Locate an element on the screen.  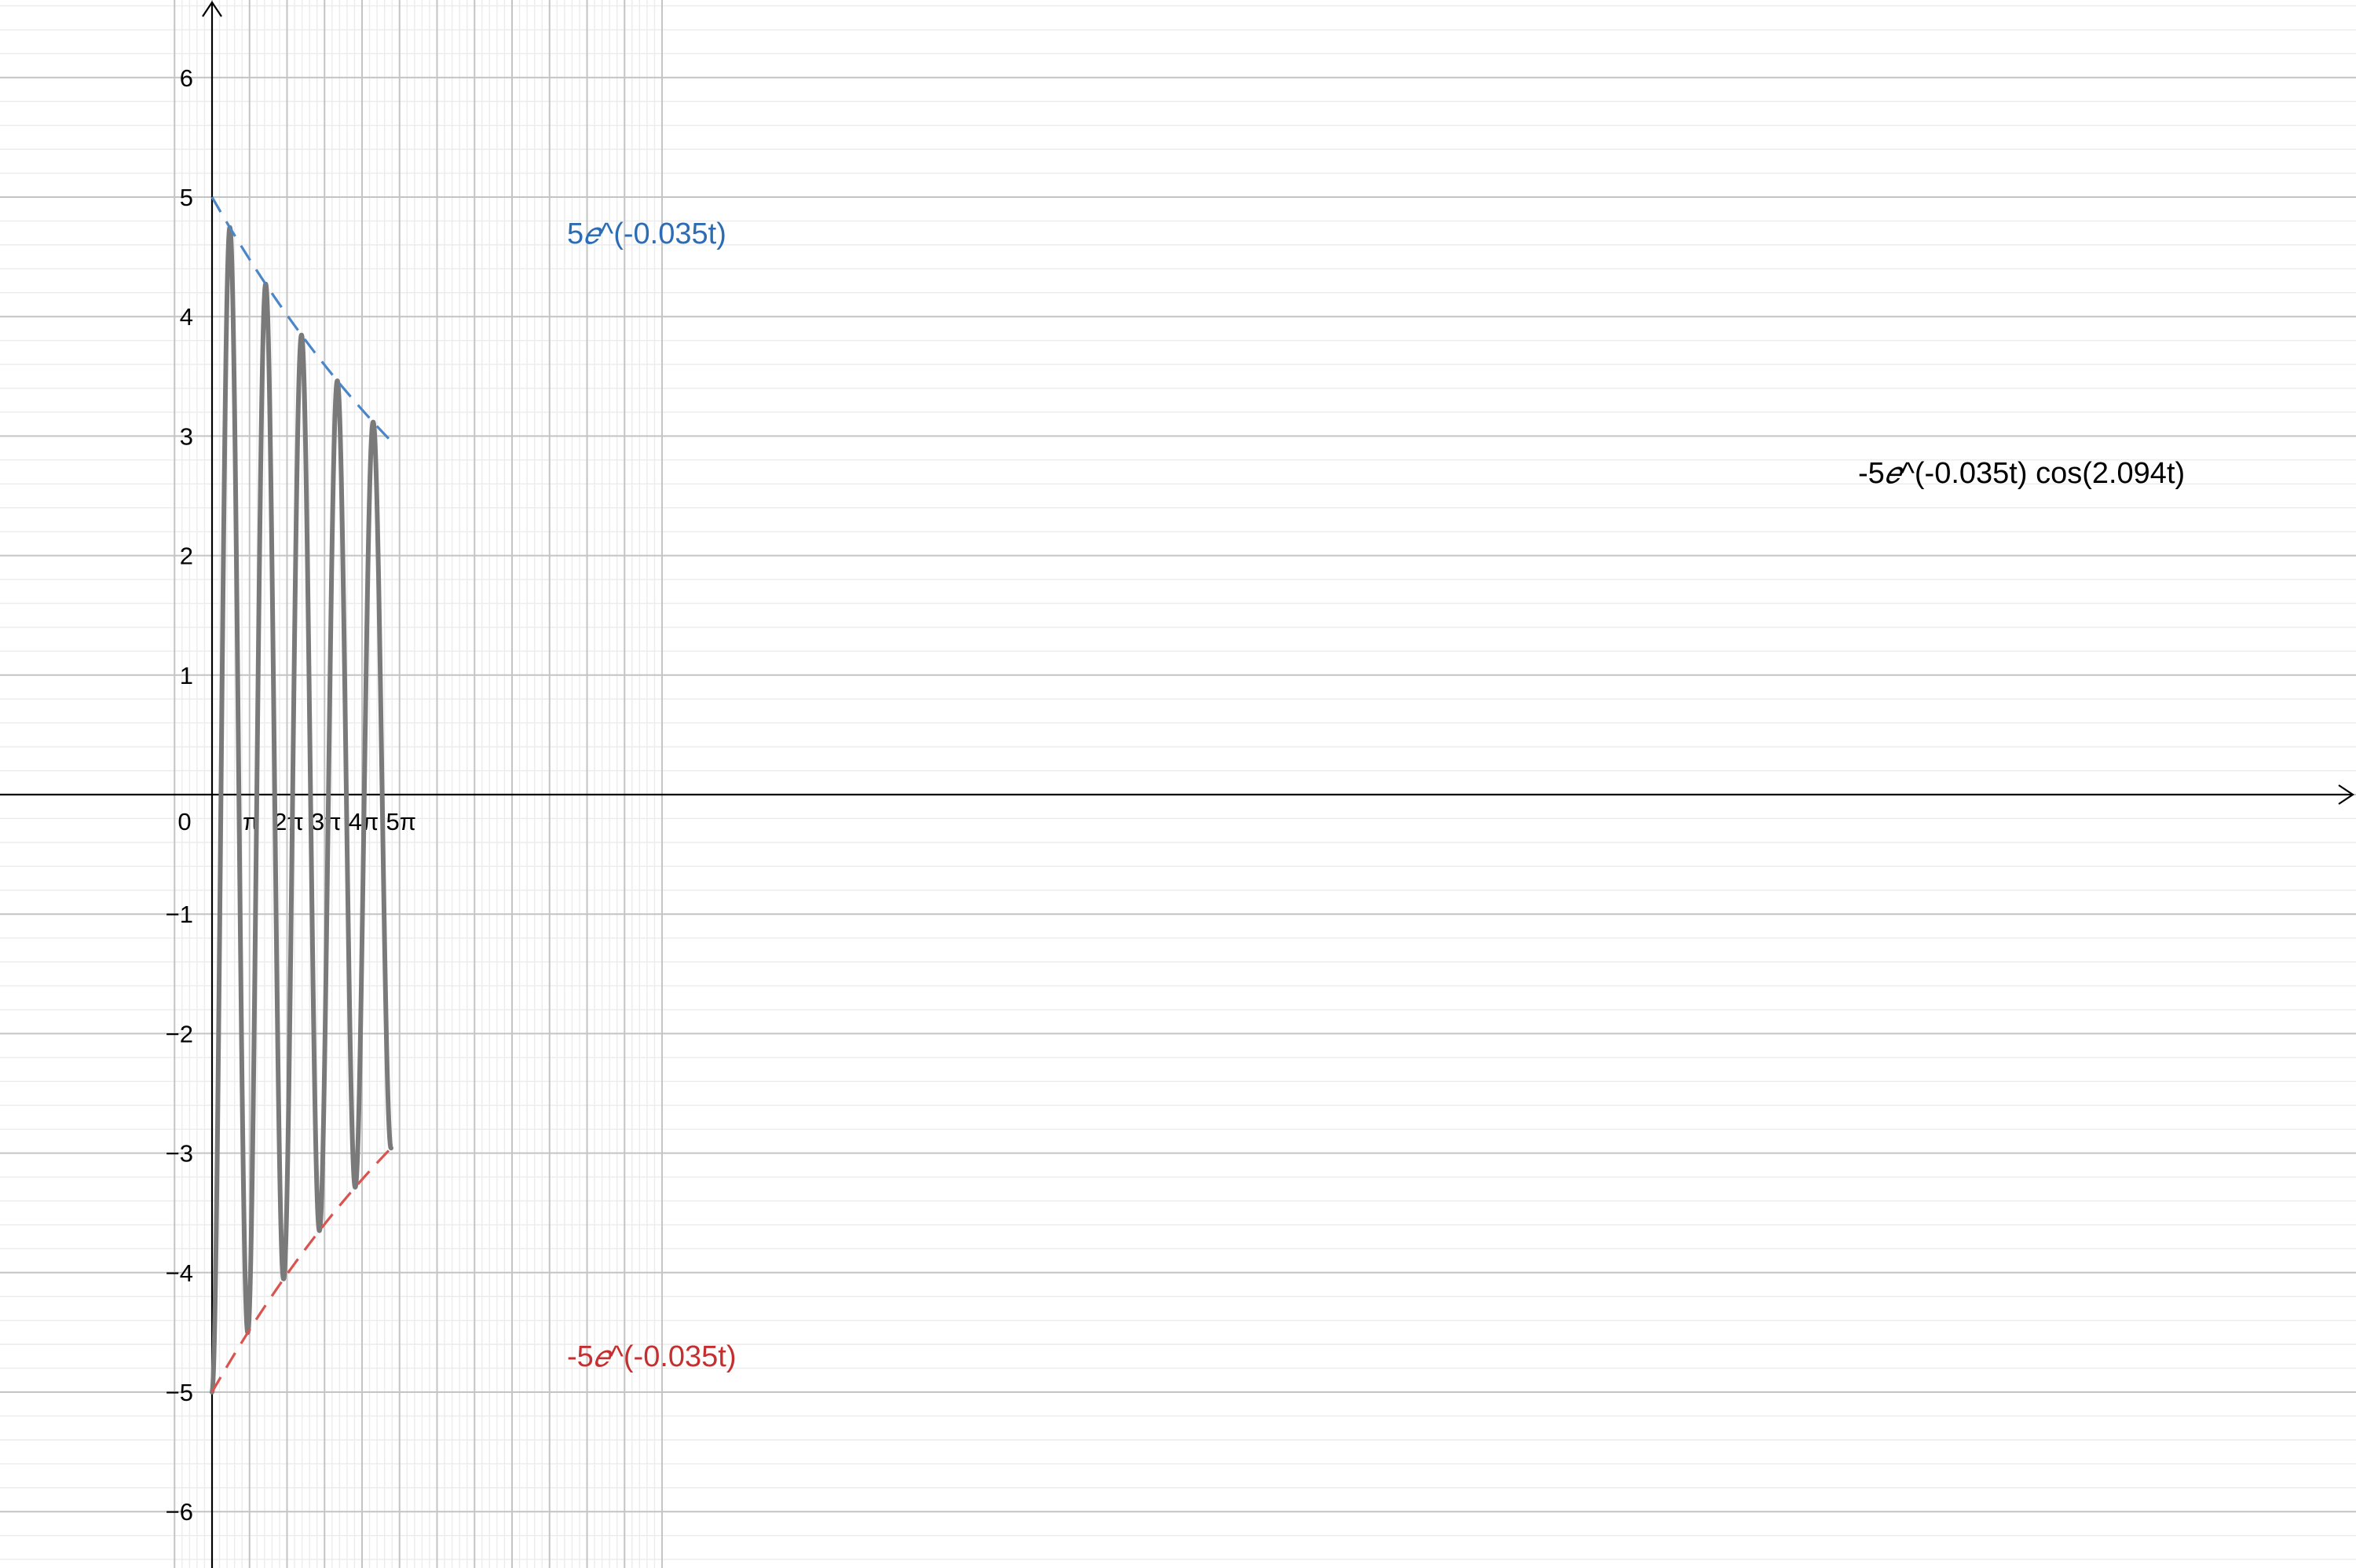
lower-envelope-line is located at coordinates (301, 1270).